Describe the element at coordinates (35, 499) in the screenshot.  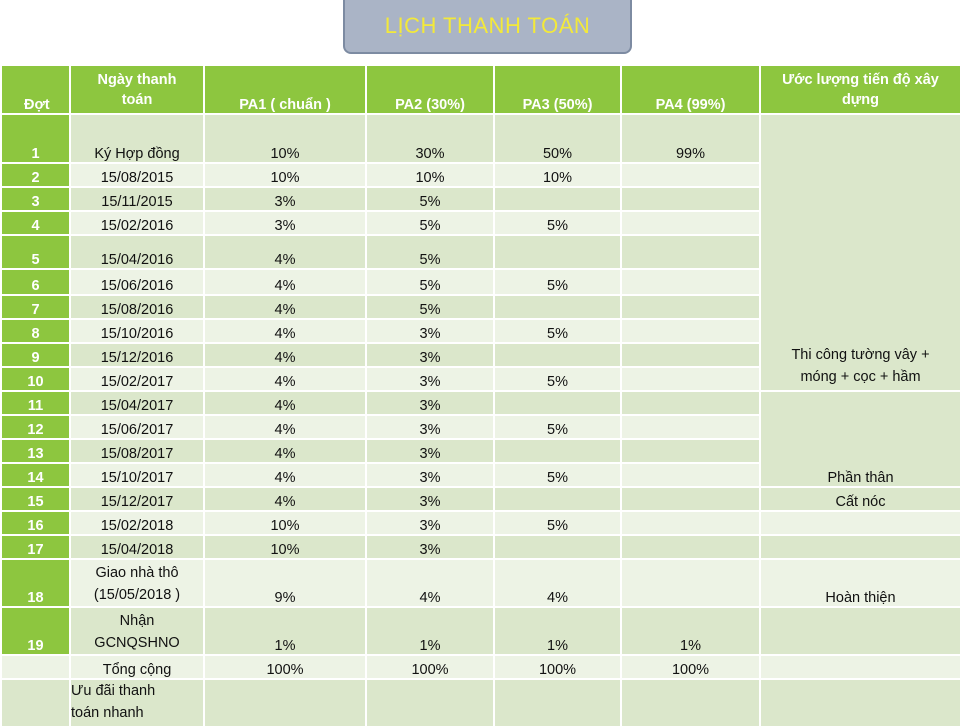
I see `cell-dot: 15` at that location.